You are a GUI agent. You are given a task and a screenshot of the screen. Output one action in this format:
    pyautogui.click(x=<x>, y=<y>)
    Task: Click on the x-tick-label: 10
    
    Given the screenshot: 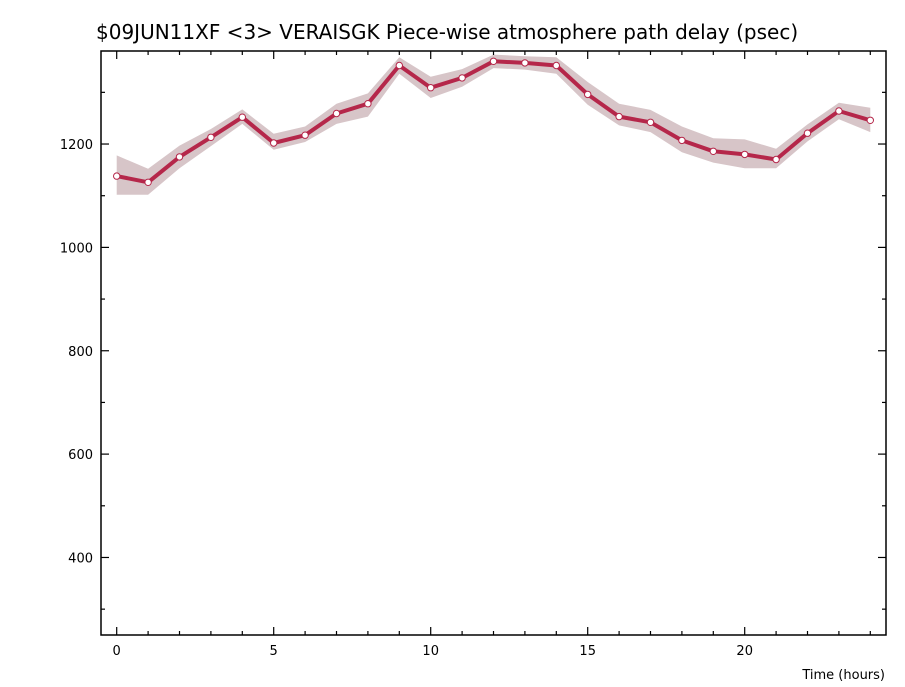 What is the action you would take?
    pyautogui.click(x=430, y=651)
    